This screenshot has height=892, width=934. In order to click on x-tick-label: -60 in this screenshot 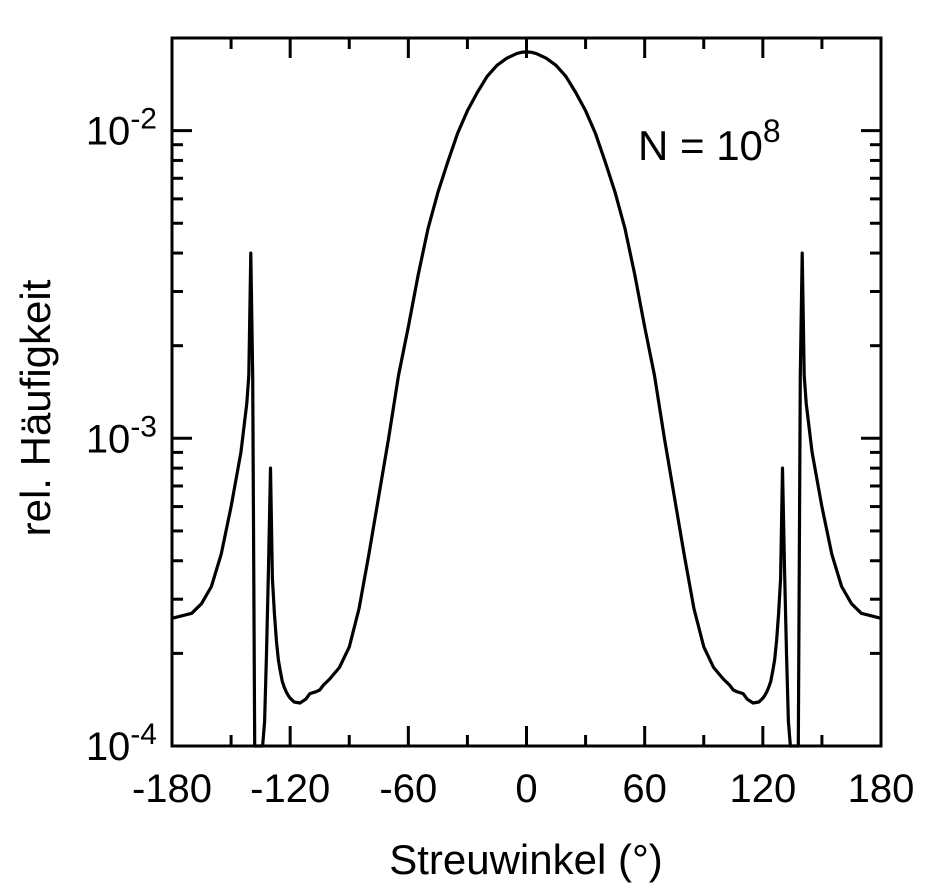, I will do `click(408, 789)`.